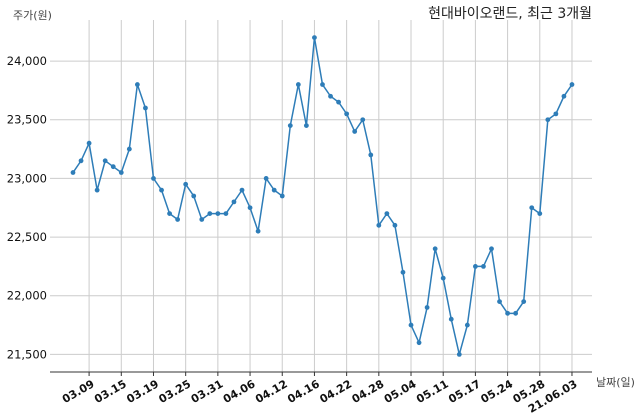  What do you see at coordinates (78, 391) in the screenshot?
I see `x-tick-label: 03.09` at bounding box center [78, 391].